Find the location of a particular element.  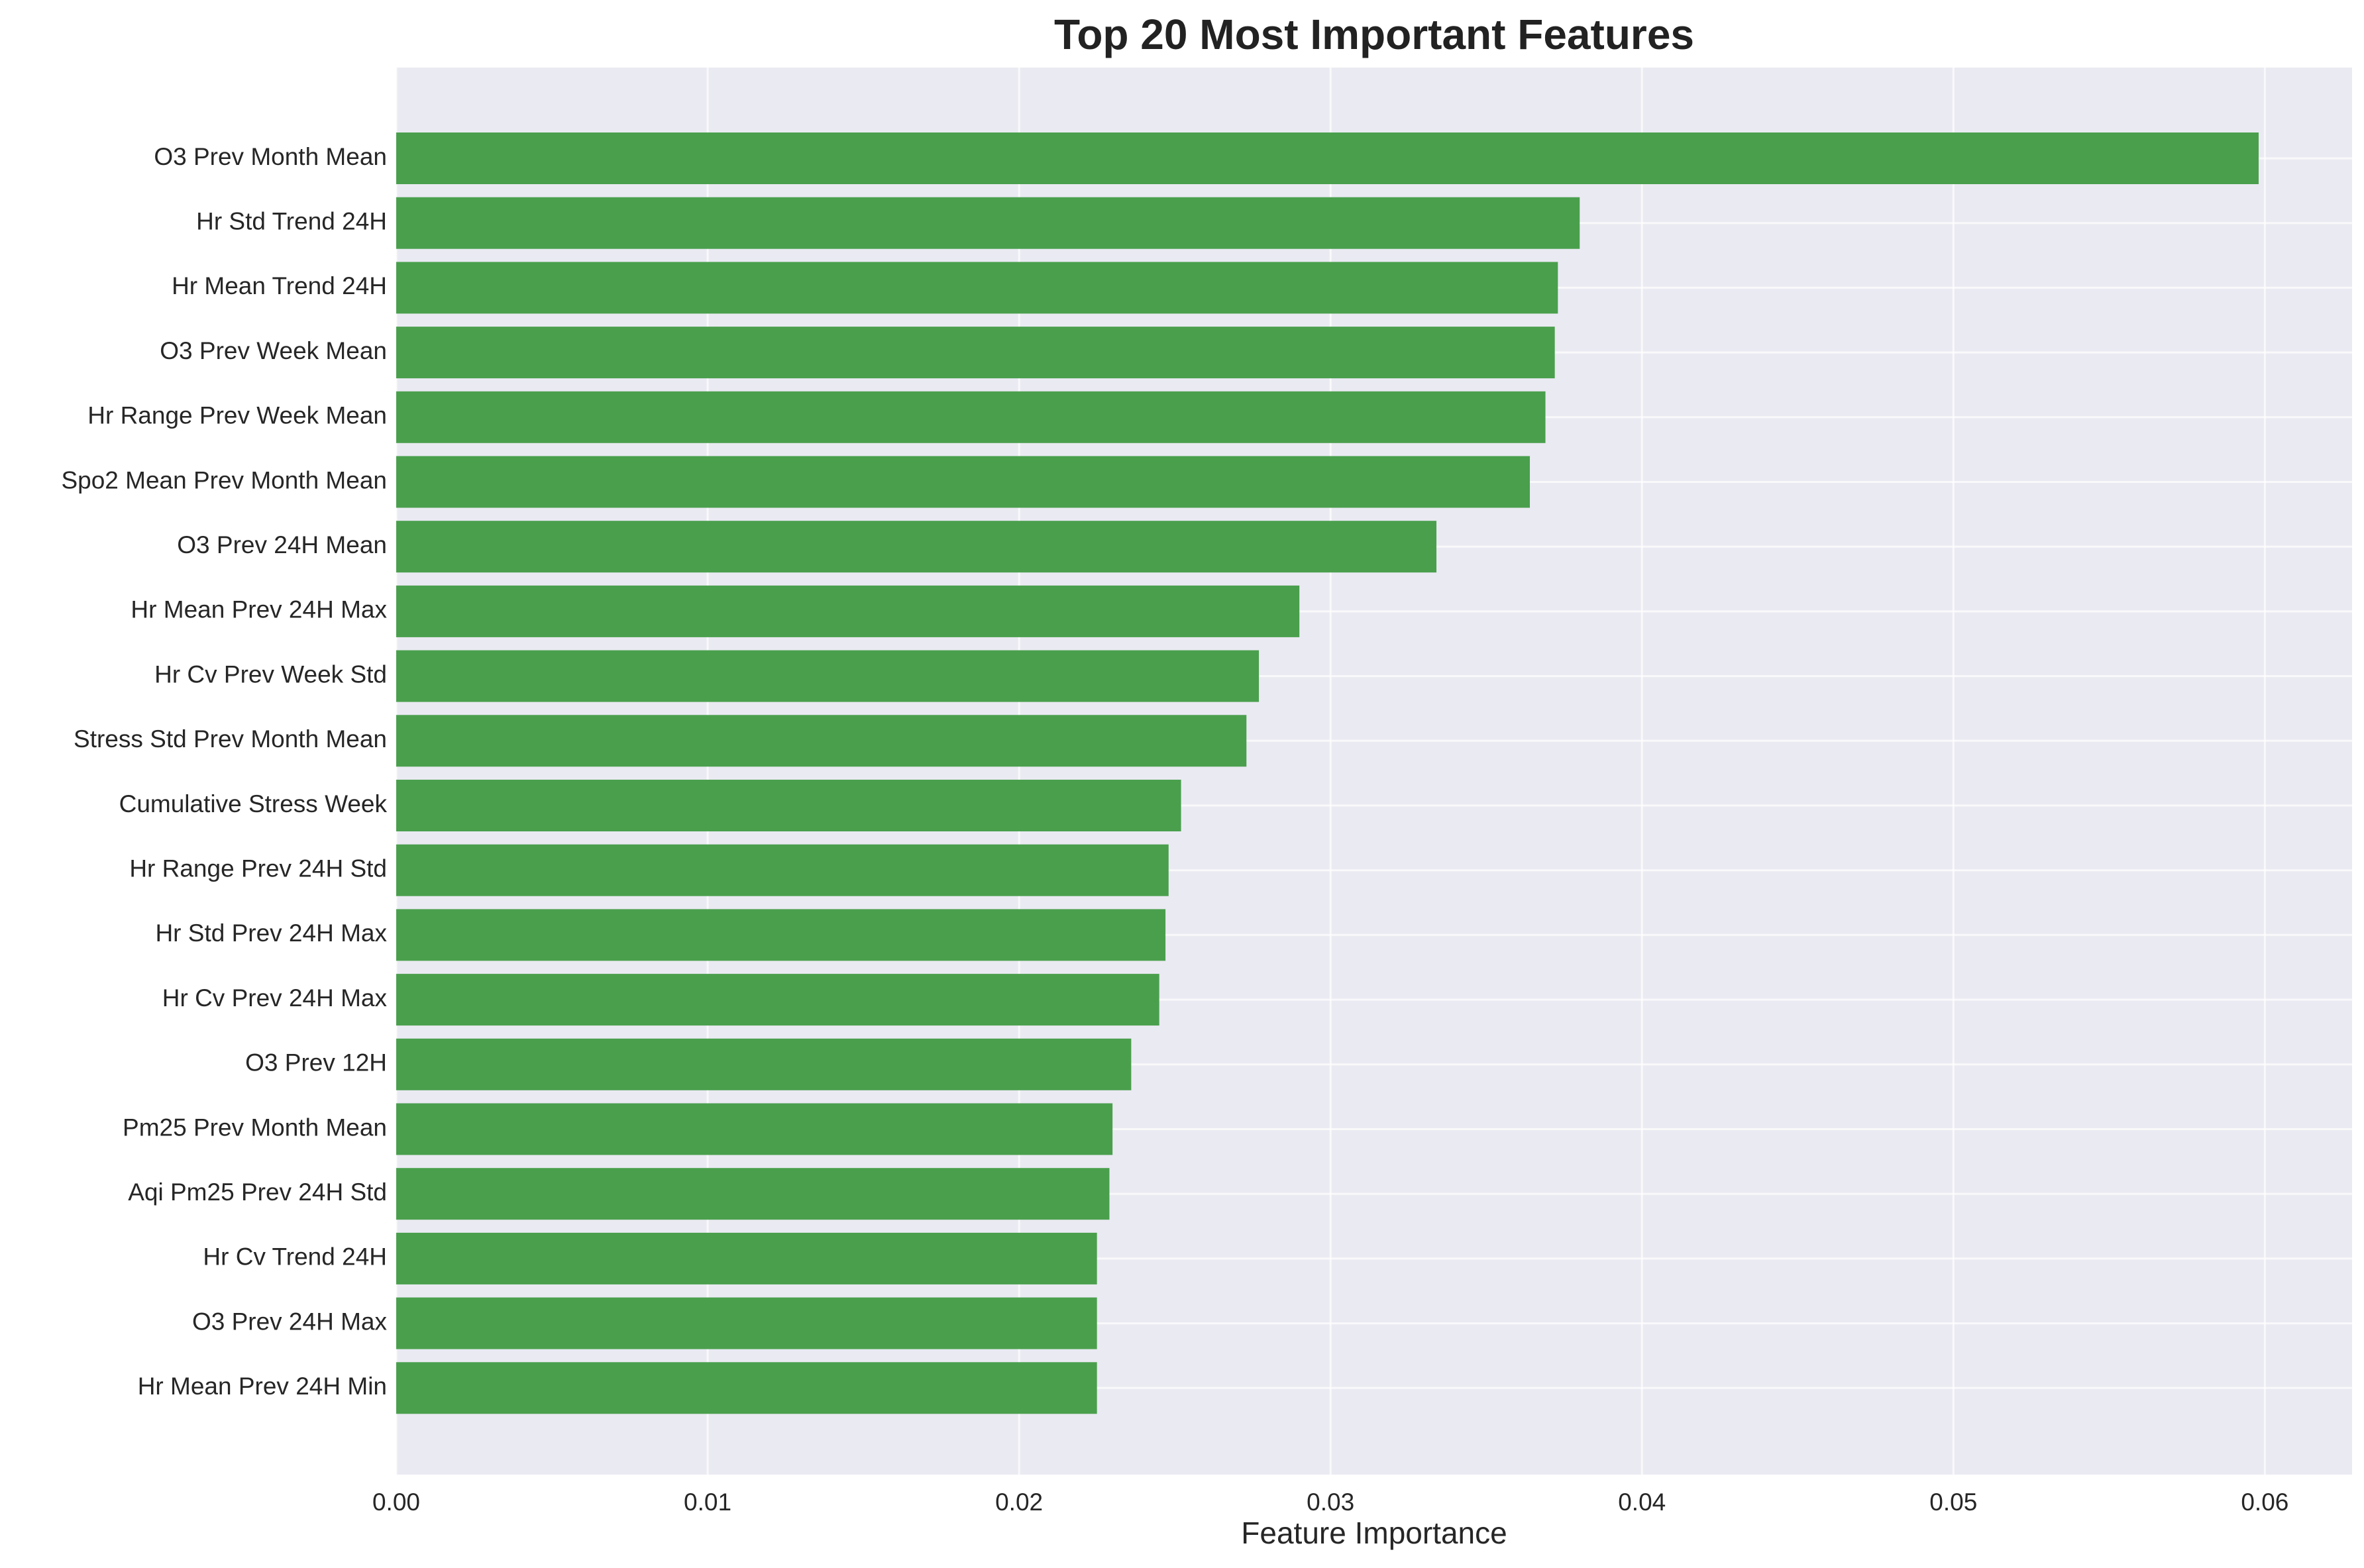

y-tick-label: Spo2 Mean Prev Month Mean is located at coordinates (224, 480).